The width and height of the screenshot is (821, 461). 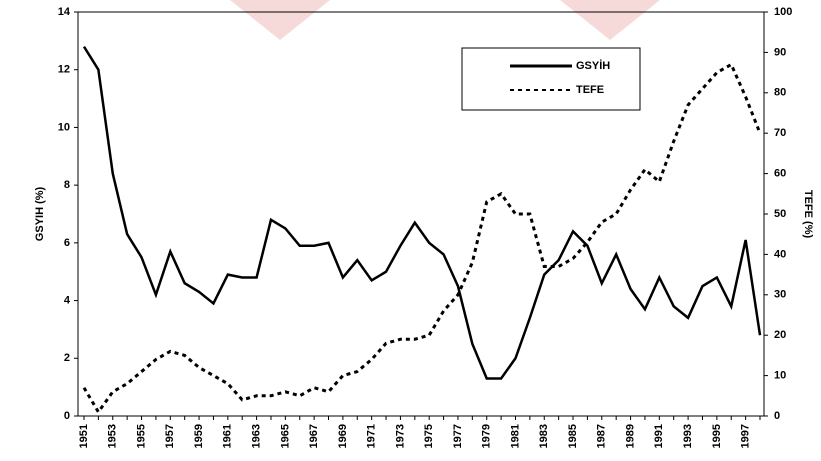 What do you see at coordinates (141, 436) in the screenshot?
I see `x-tick-label: 1955` at bounding box center [141, 436].